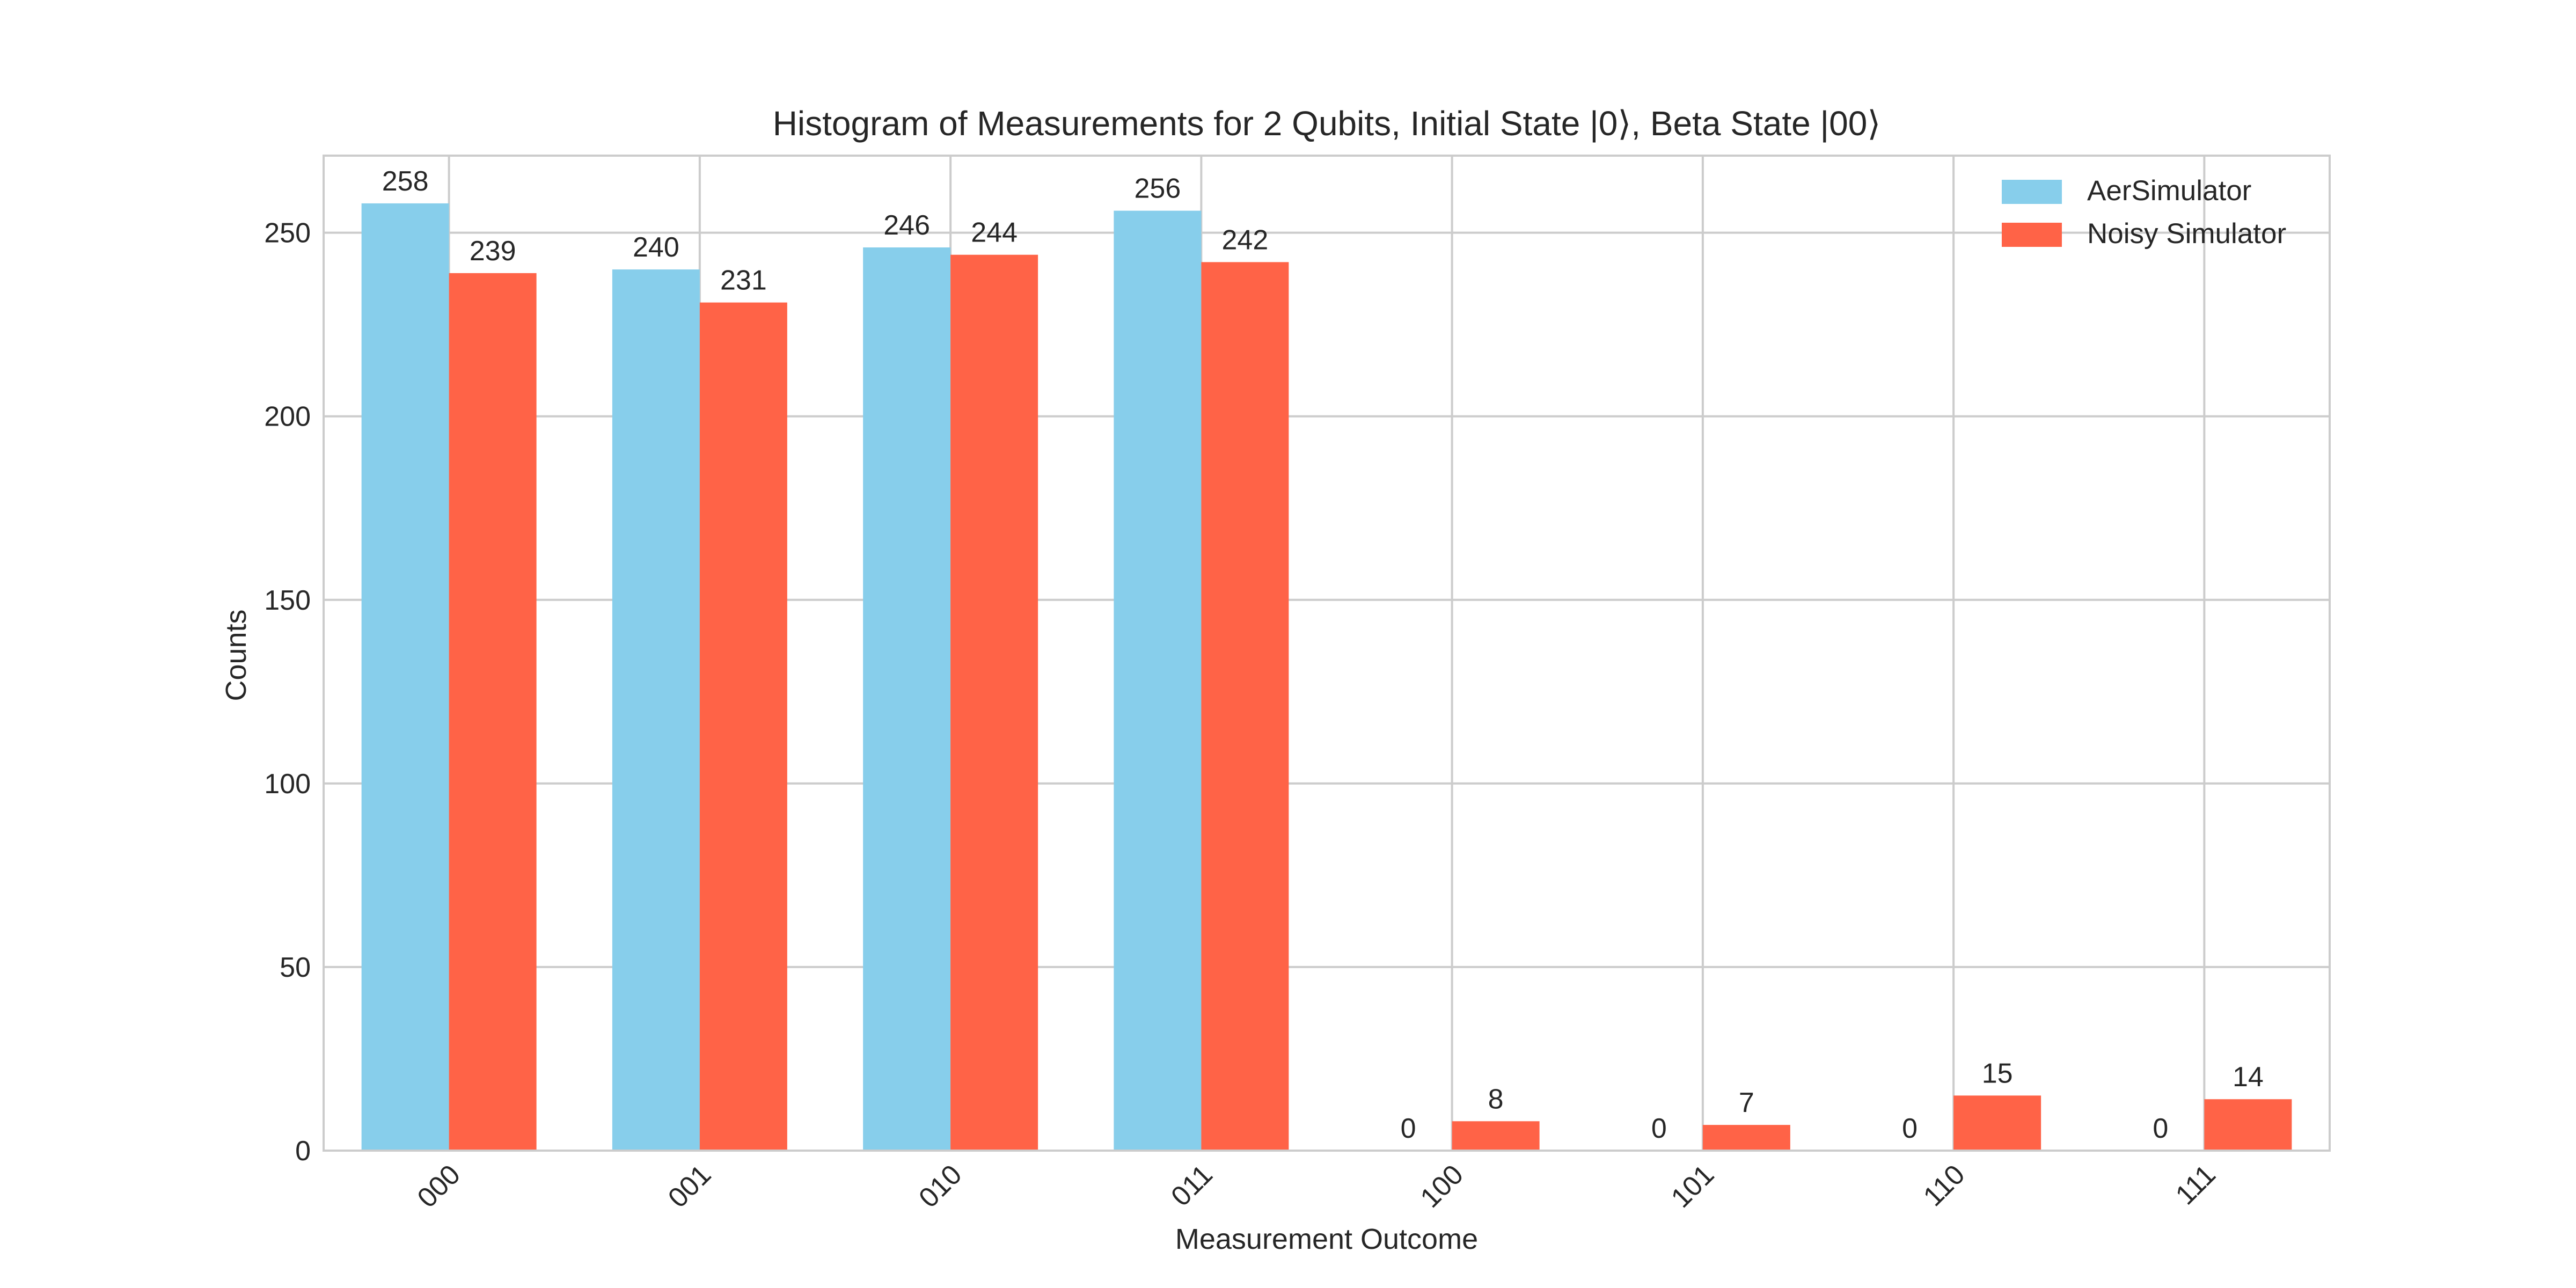  Describe the element at coordinates (303, 1151) in the screenshot. I see `y-tick-label: 0` at that location.